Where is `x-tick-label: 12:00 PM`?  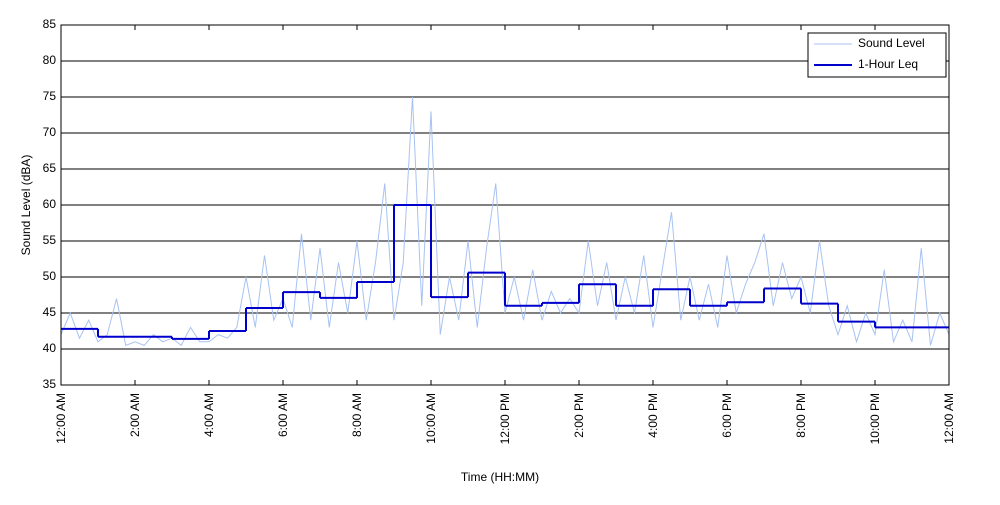
x-tick-label: 12:00 PM is located at coordinates (505, 418).